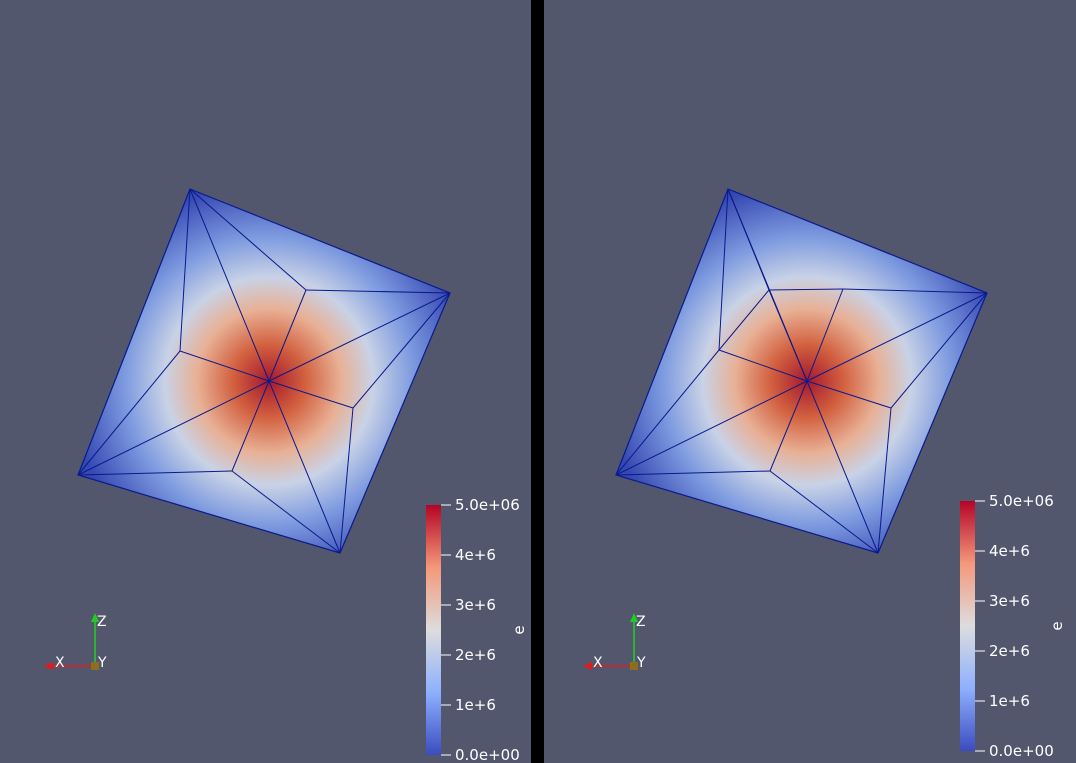  I want to click on color-legend-right: 5.0e+06 4e+6 3e+6 2e+6 1e+6 0.0e+00 e, so click(1013, 626).